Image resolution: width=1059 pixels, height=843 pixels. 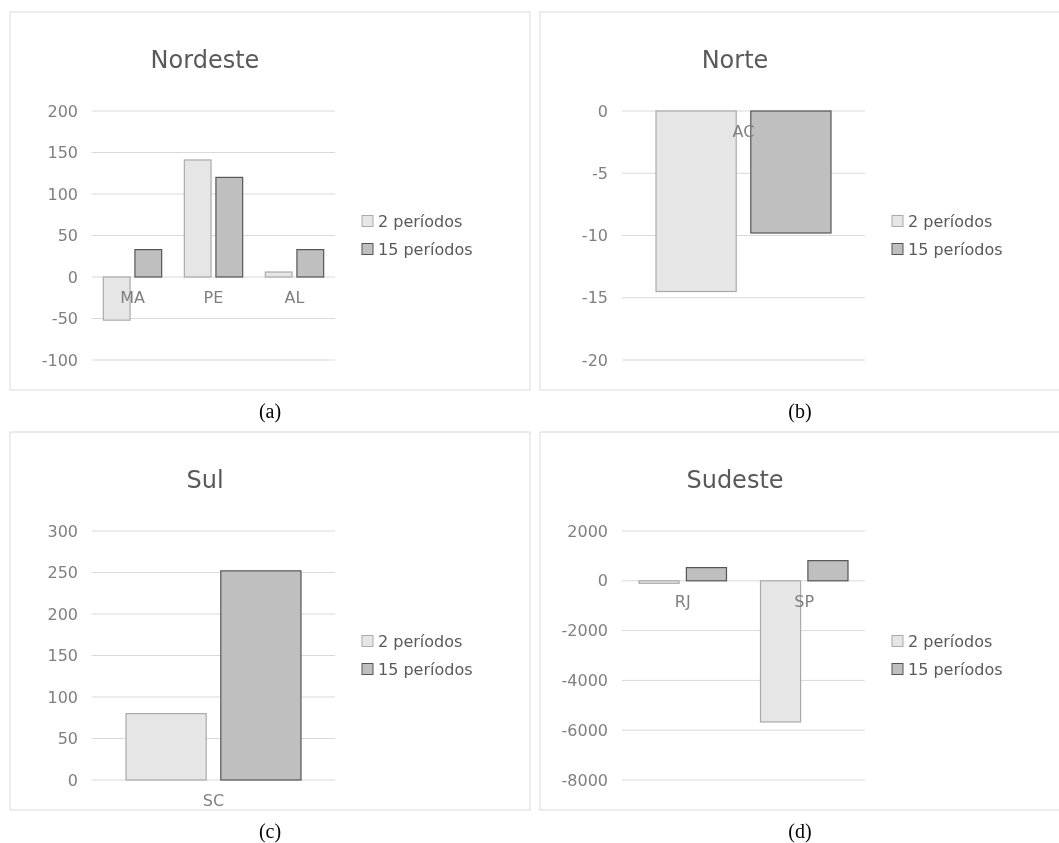 I want to click on y-tick-label: 300, so click(x=62, y=531).